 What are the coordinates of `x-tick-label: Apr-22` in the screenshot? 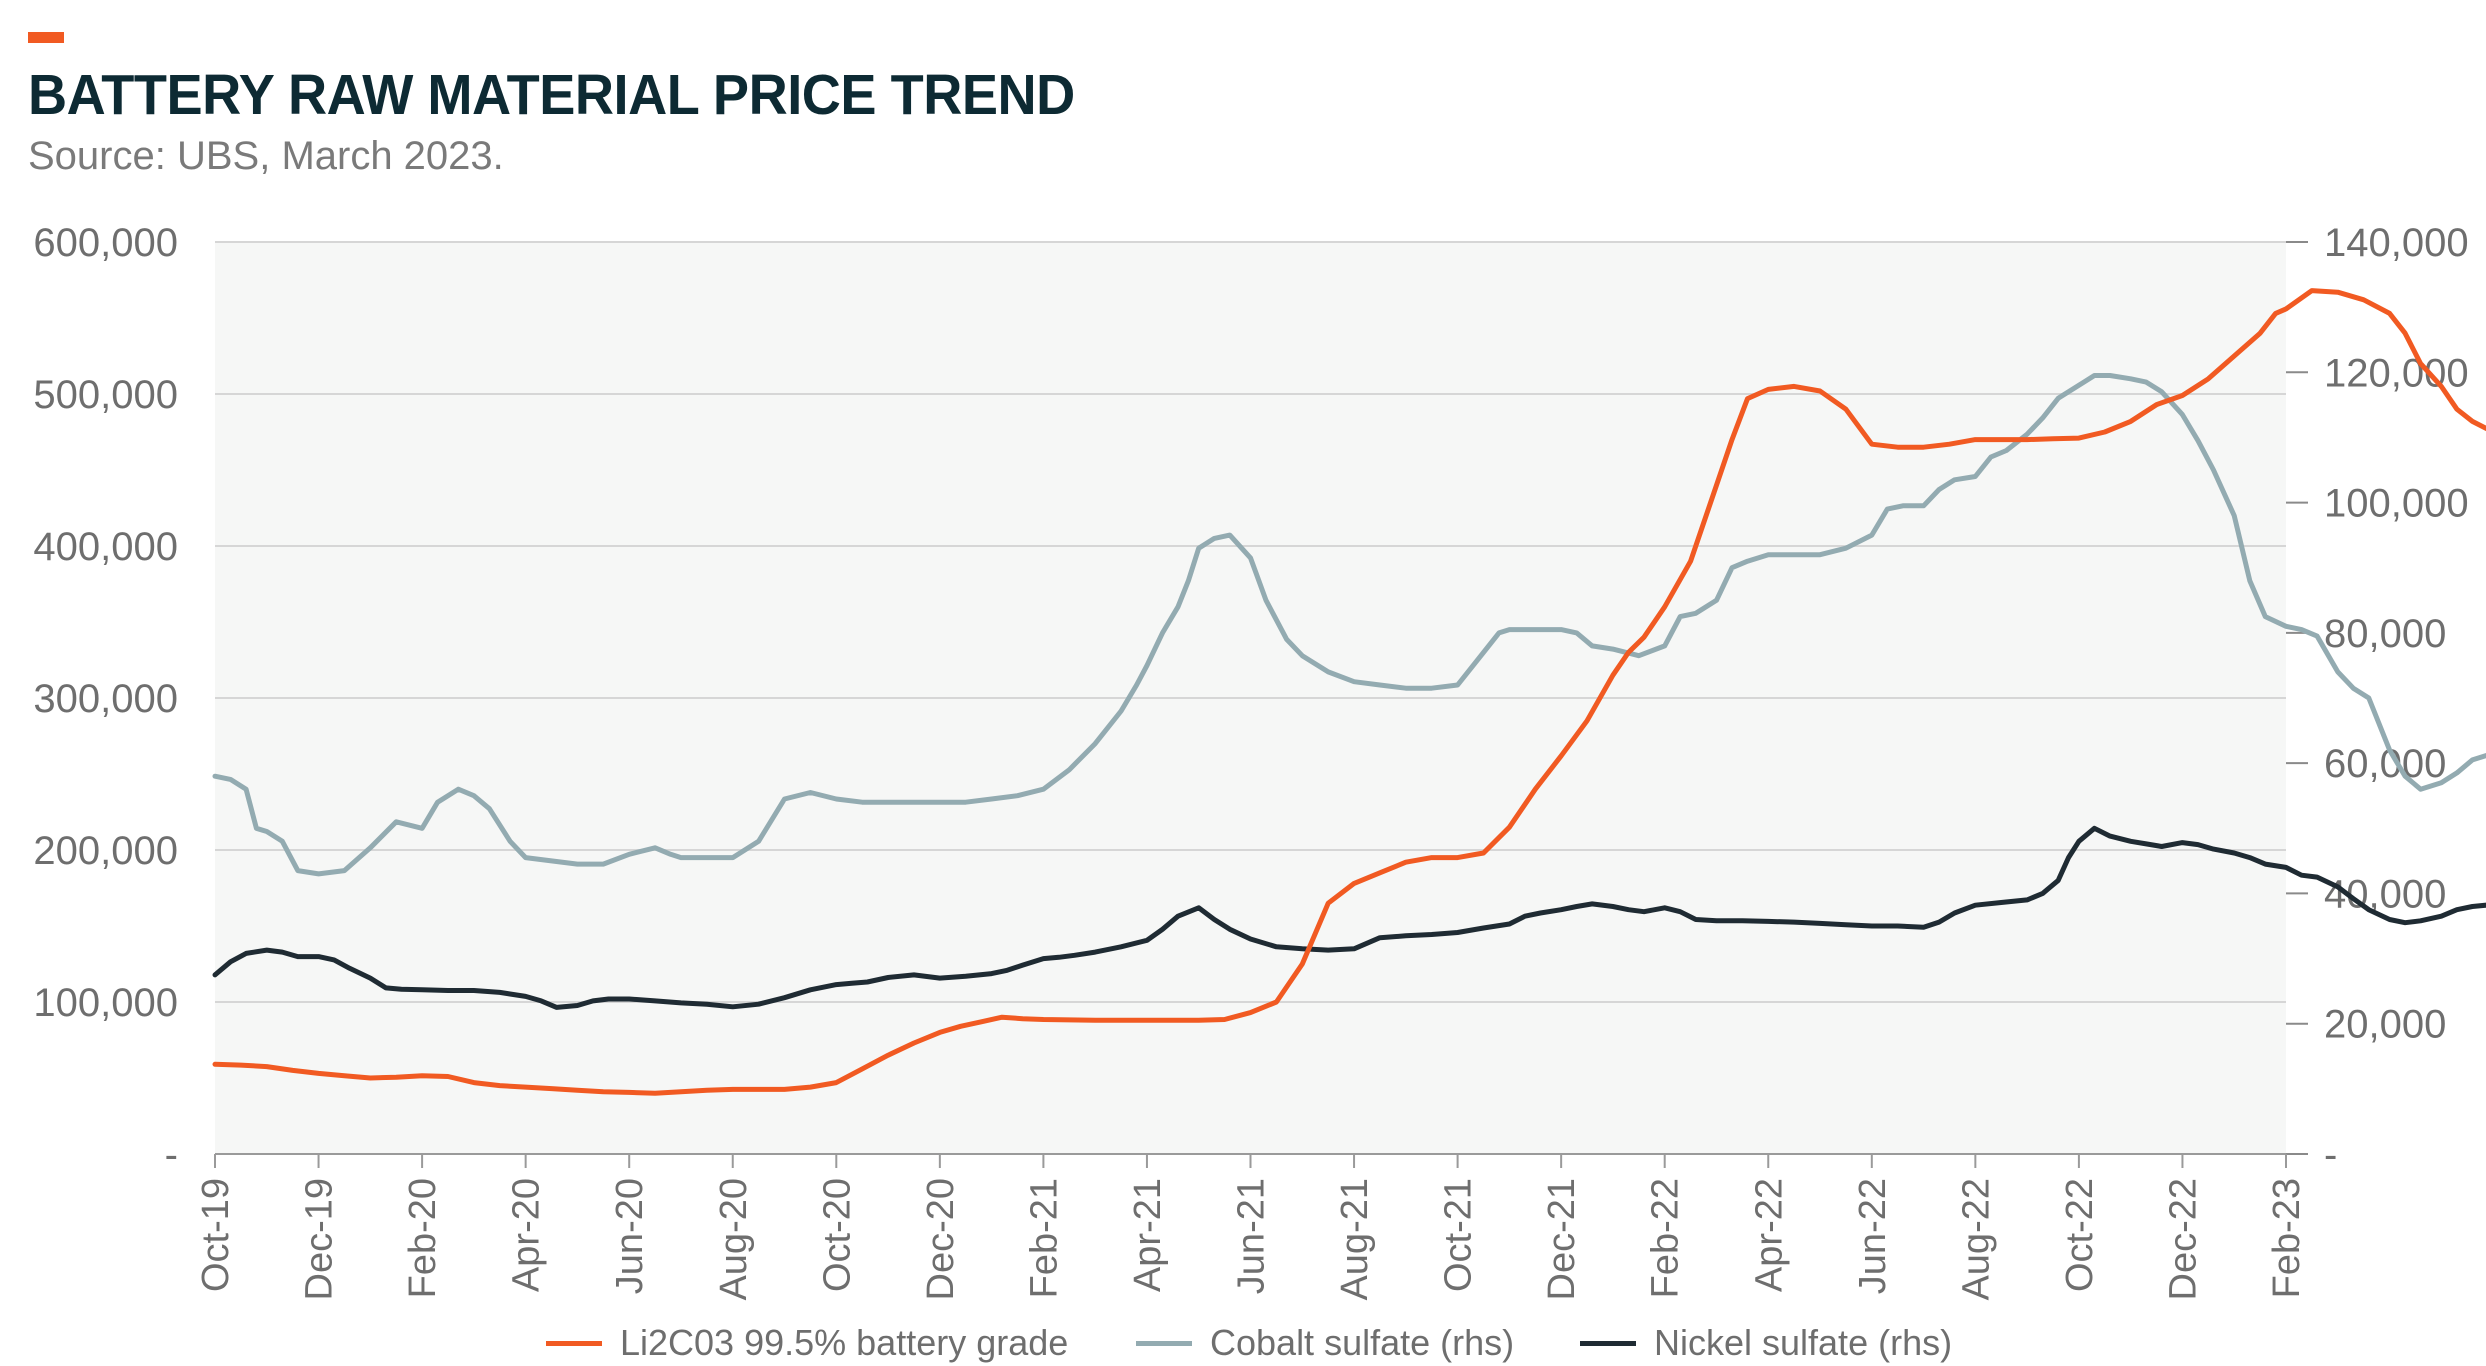 It's located at (1769, 1235).